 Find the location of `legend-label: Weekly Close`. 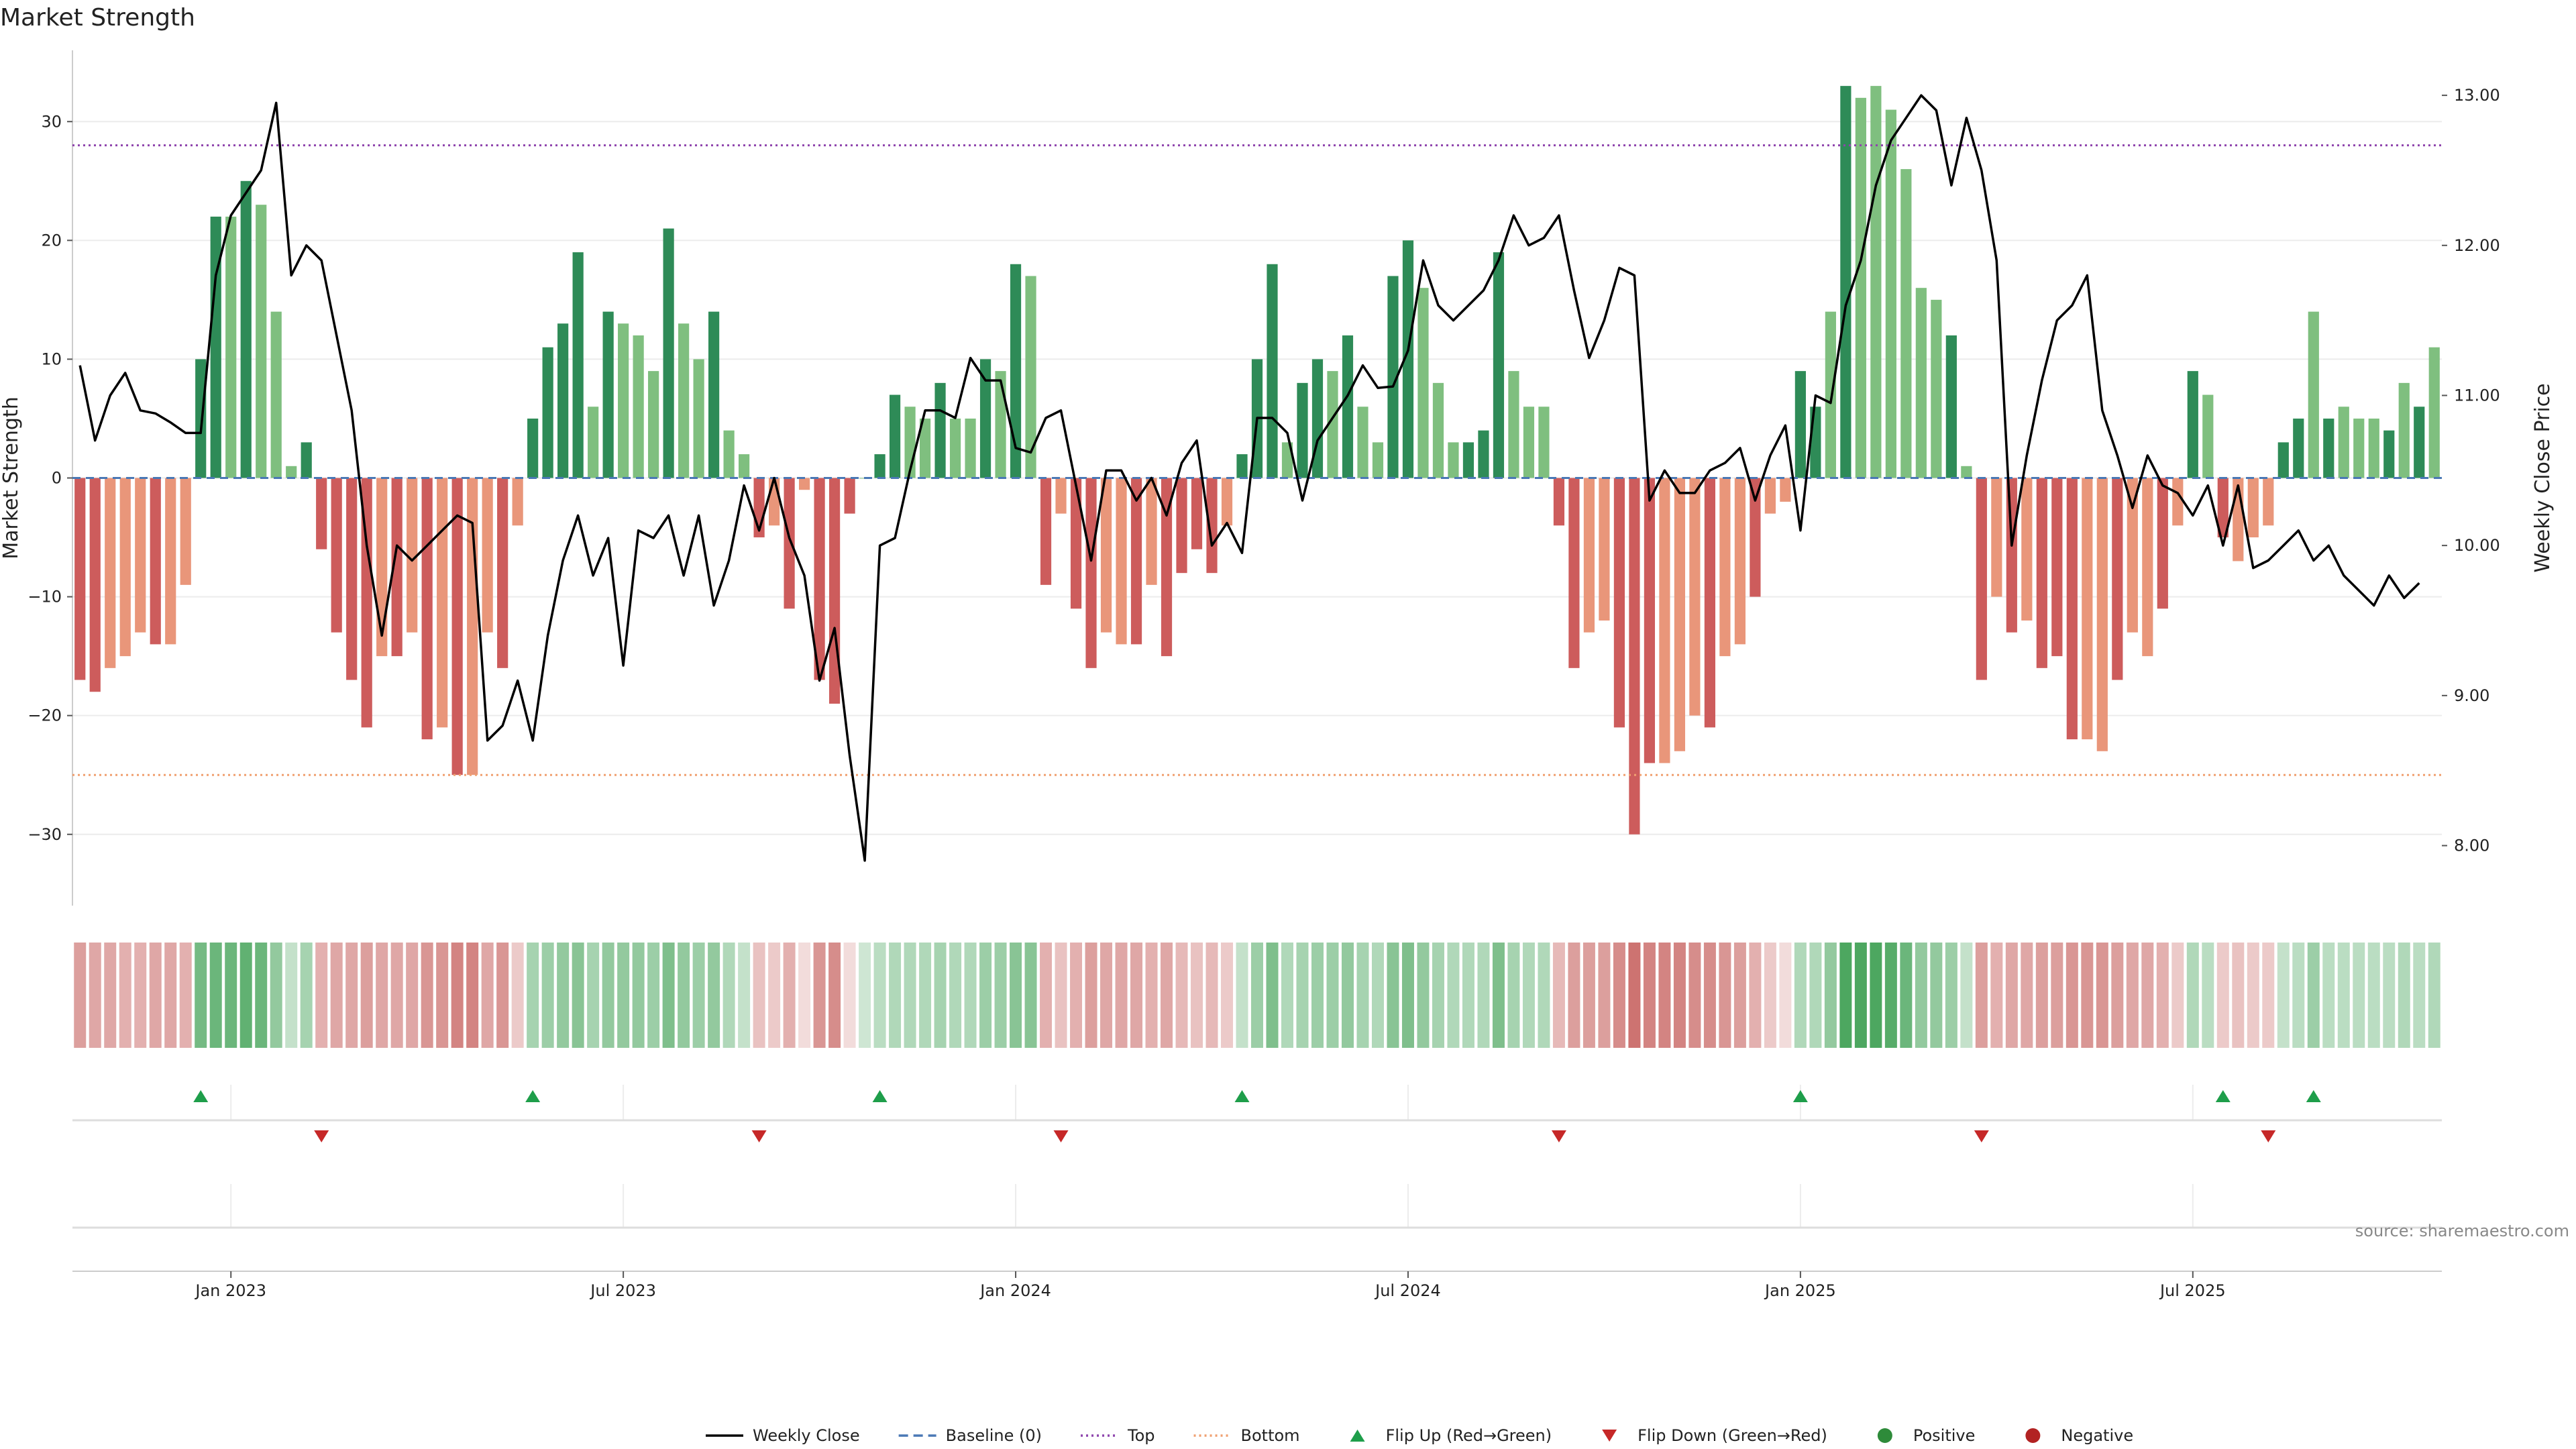

legend-label: Weekly Close is located at coordinates (806, 1435).